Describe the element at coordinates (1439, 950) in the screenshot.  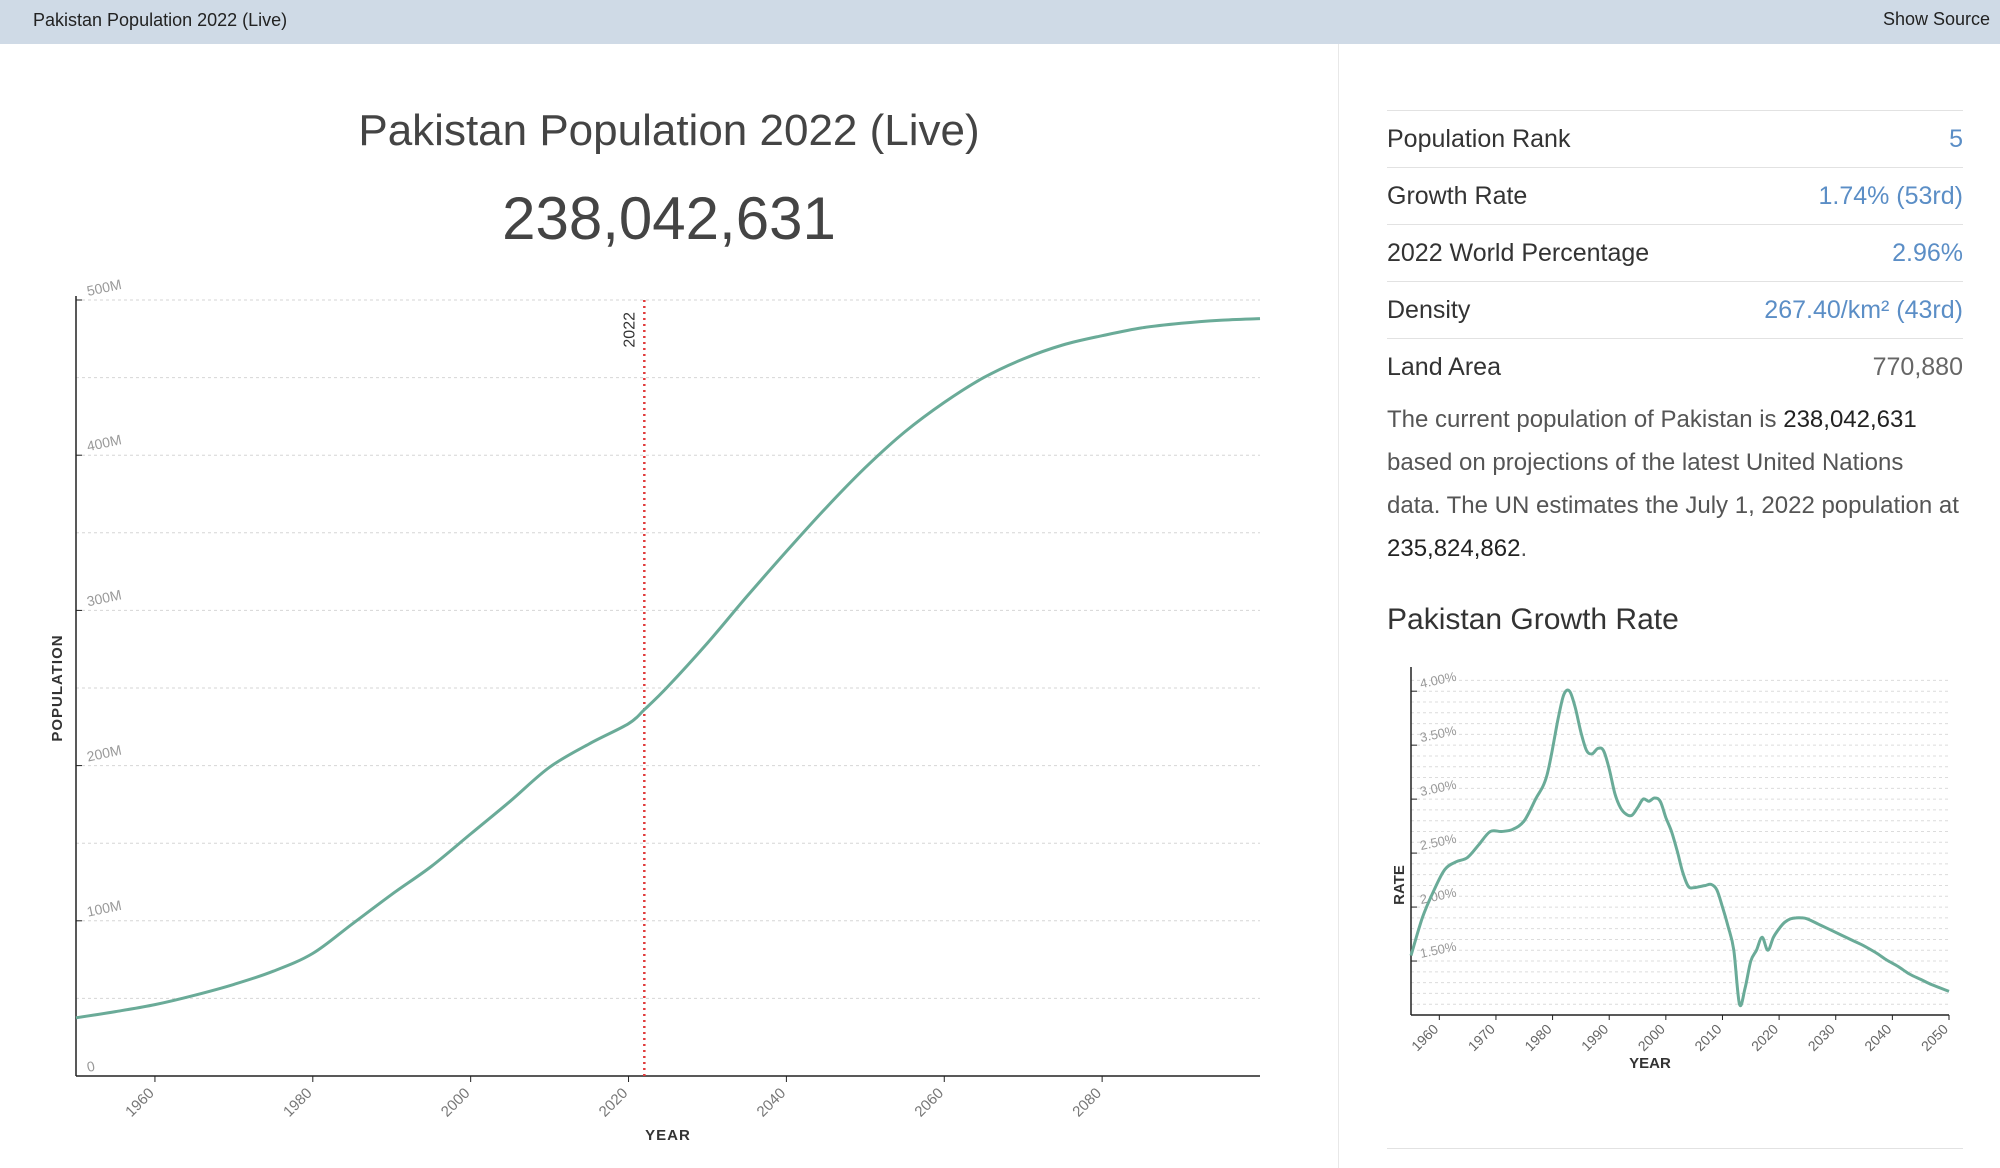
I see `y-tick-label: 1.50%` at that location.